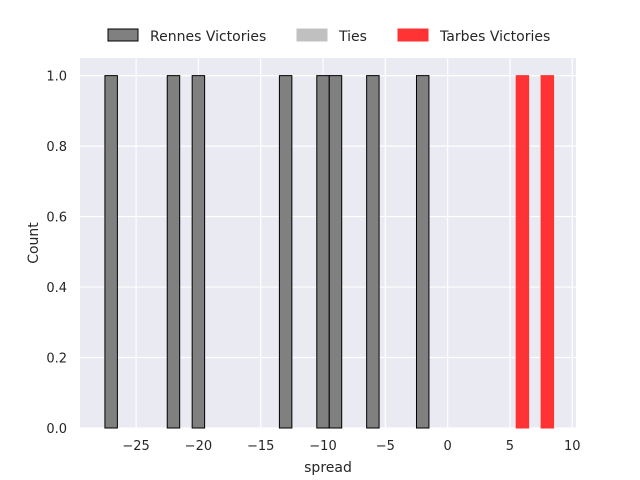  I want to click on x-tick-label: 10, so click(572, 446).